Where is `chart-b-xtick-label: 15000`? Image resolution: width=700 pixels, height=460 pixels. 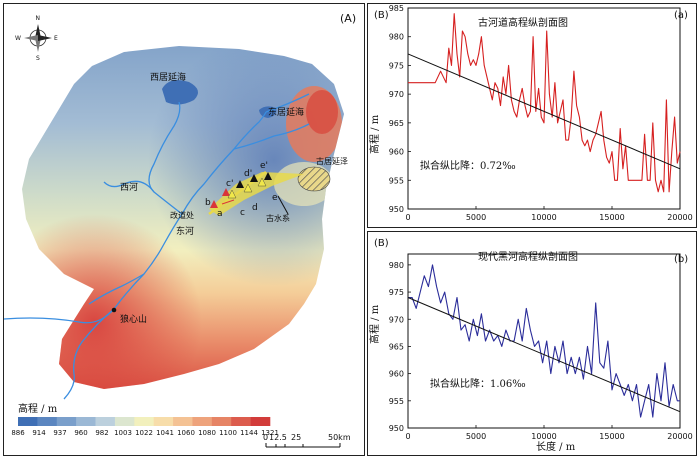
chart-b-xtick-label: 15000 is located at coordinates (611, 436).